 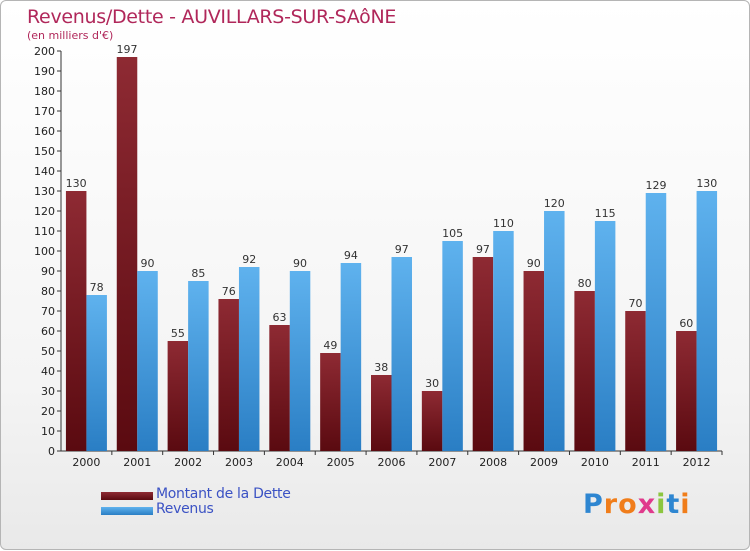 I want to click on y-tick-label: 20, so click(x=48, y=411).